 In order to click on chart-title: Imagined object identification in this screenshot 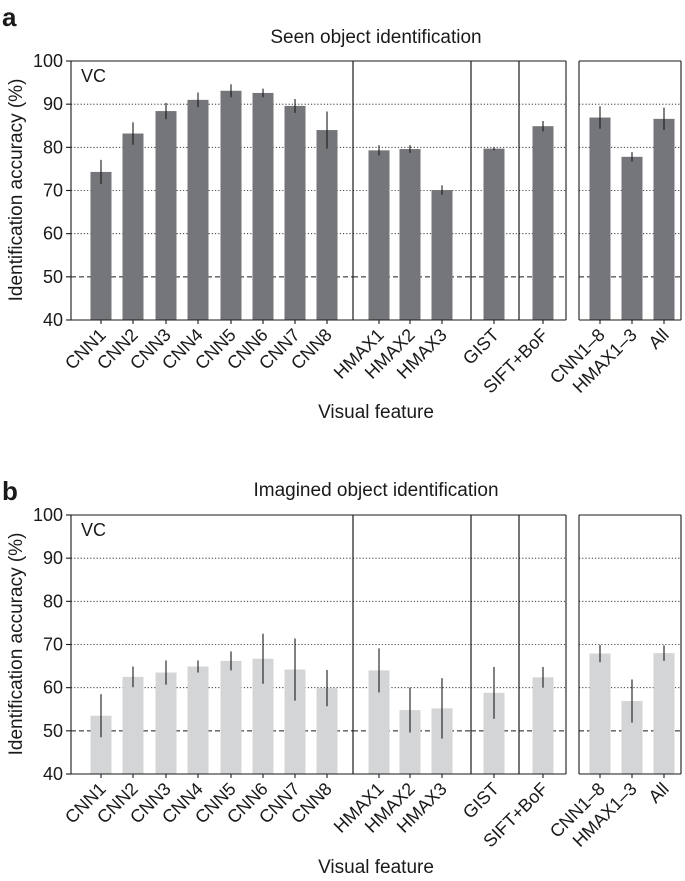, I will do `click(375, 490)`.